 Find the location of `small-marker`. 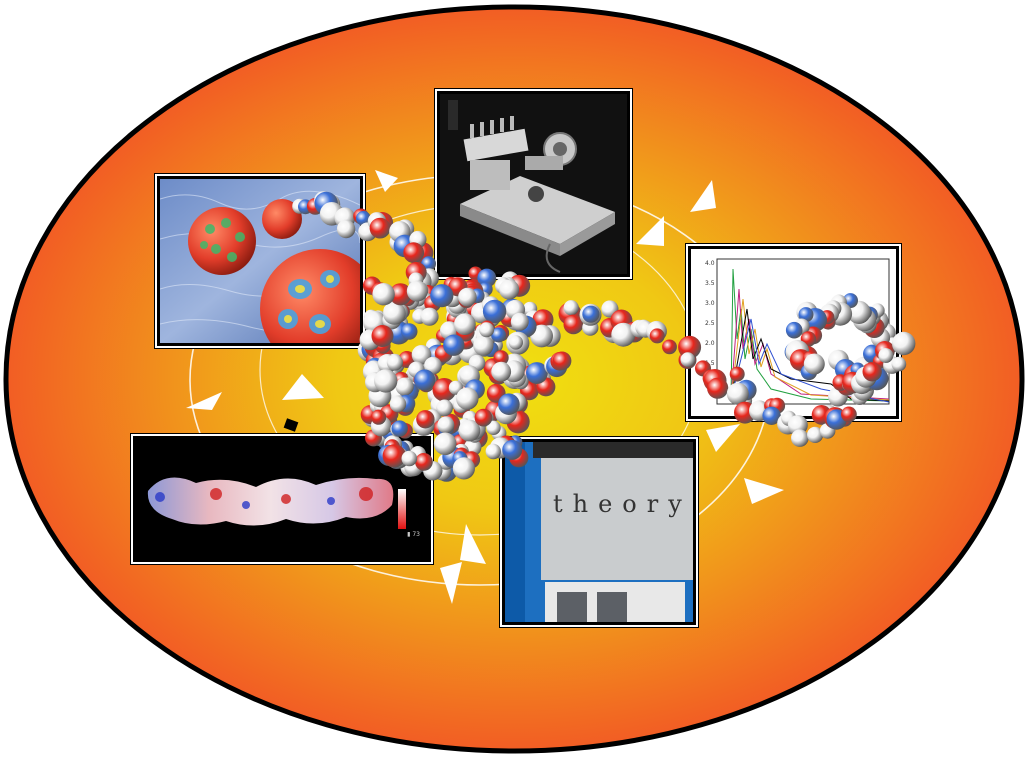

small-marker is located at coordinates (291, 425).